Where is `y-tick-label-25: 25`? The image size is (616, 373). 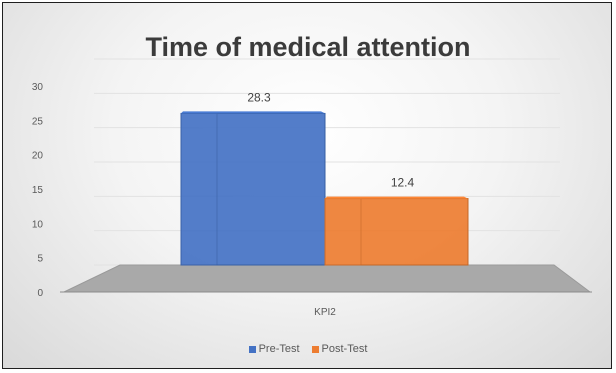 y-tick-label-25: 25 is located at coordinates (38, 121).